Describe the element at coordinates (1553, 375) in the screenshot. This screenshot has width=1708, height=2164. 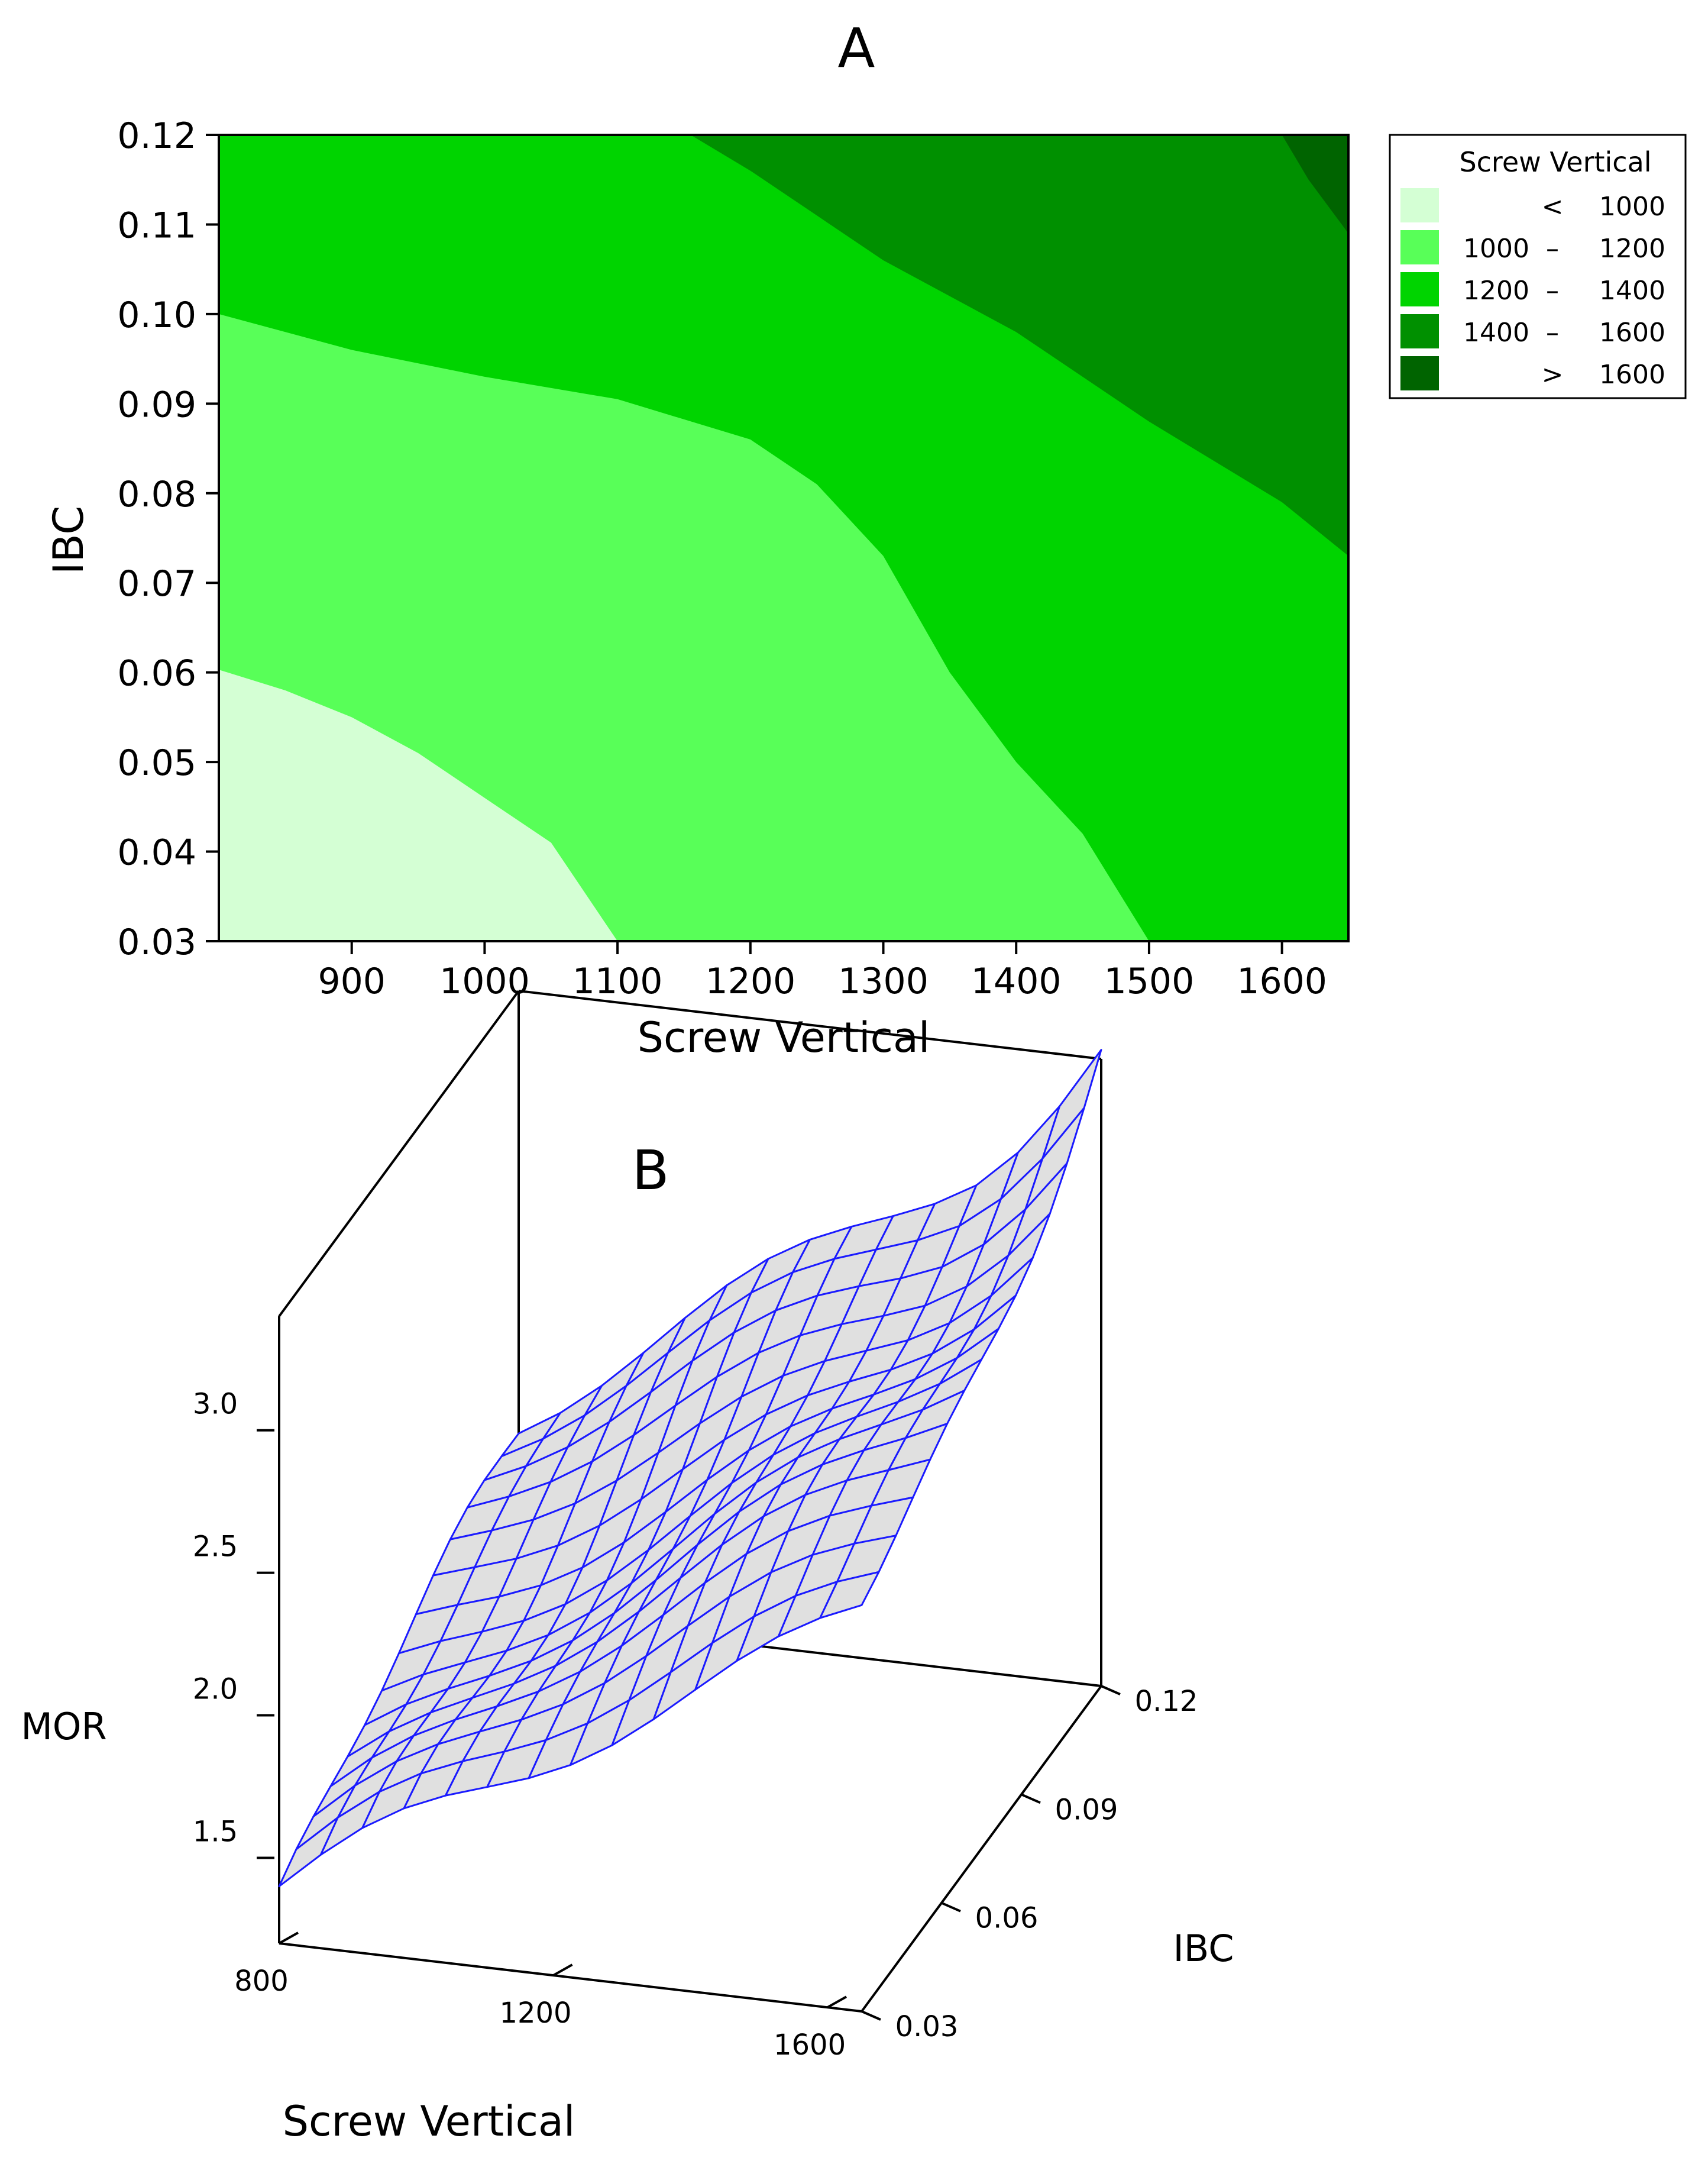
I see `legend-op: >` at that location.